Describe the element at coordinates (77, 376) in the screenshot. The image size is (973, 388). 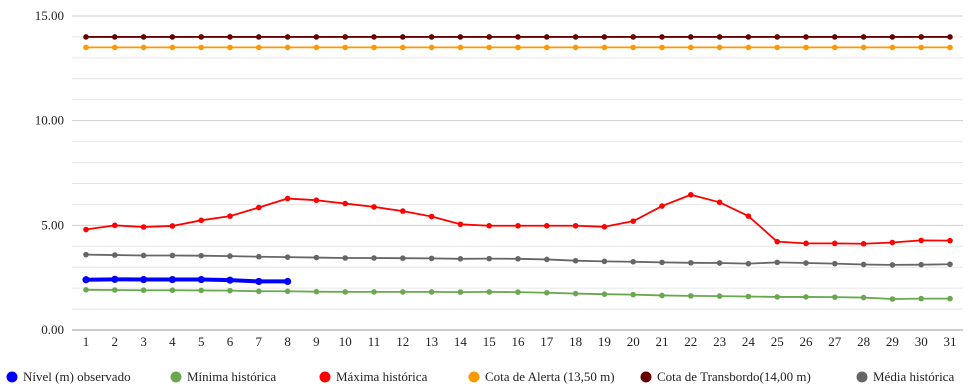
I see `legend-label: Nível (m) observado` at that location.